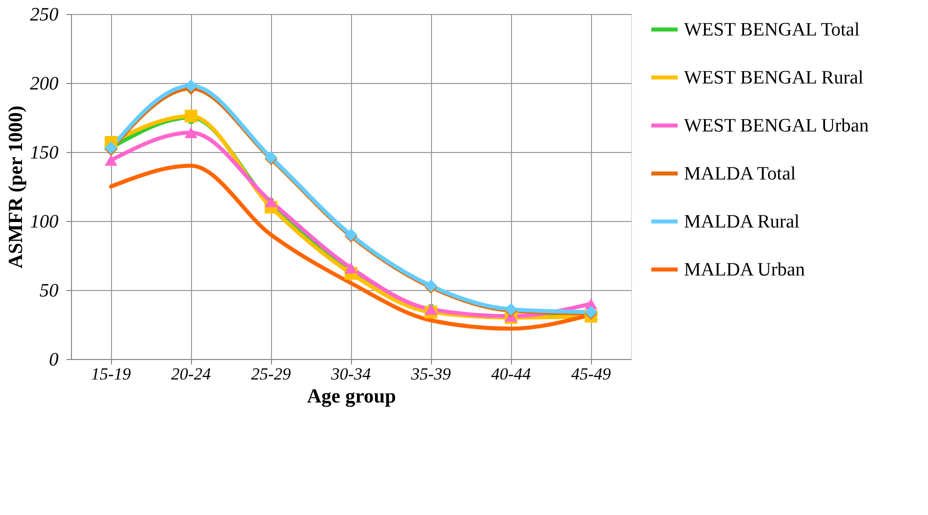 This screenshot has width=928, height=515. I want to click on legend-label: WEST BENGAL Urban, so click(777, 126).